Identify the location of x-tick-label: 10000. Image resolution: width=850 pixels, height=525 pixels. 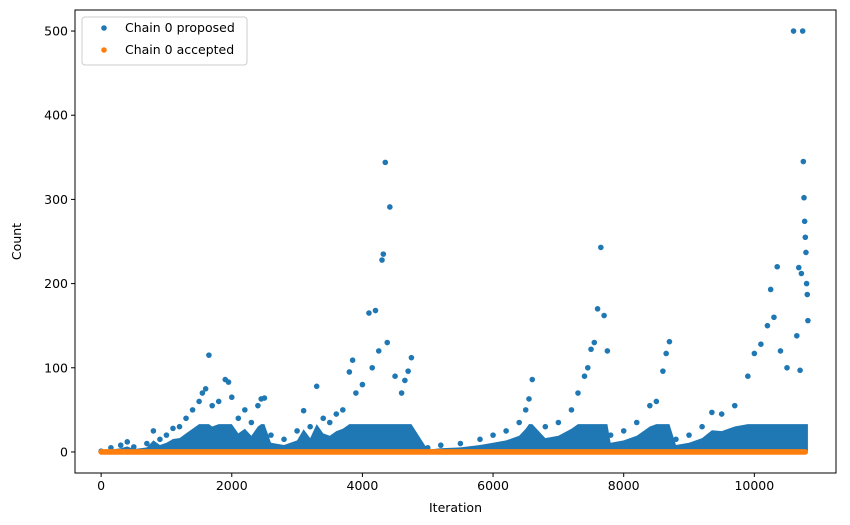
(754, 485).